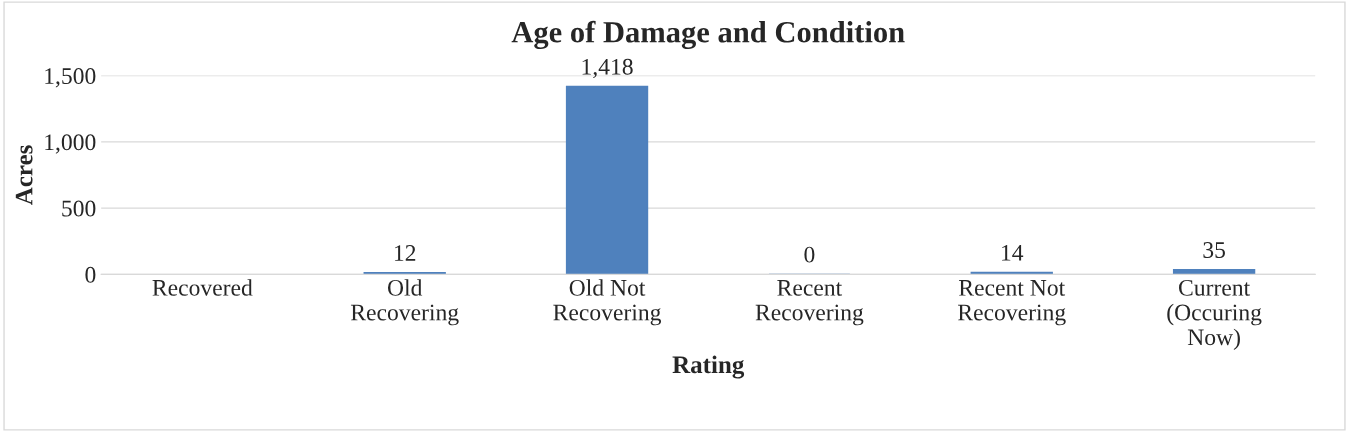 Image resolution: width=1349 pixels, height=432 pixels. What do you see at coordinates (809, 254) in the screenshot?
I see `data-label: 0` at bounding box center [809, 254].